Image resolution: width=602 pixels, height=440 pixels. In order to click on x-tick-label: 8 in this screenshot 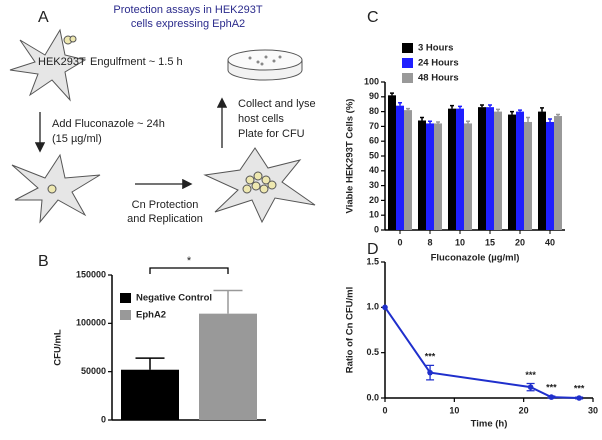, I will do `click(429, 242)`.